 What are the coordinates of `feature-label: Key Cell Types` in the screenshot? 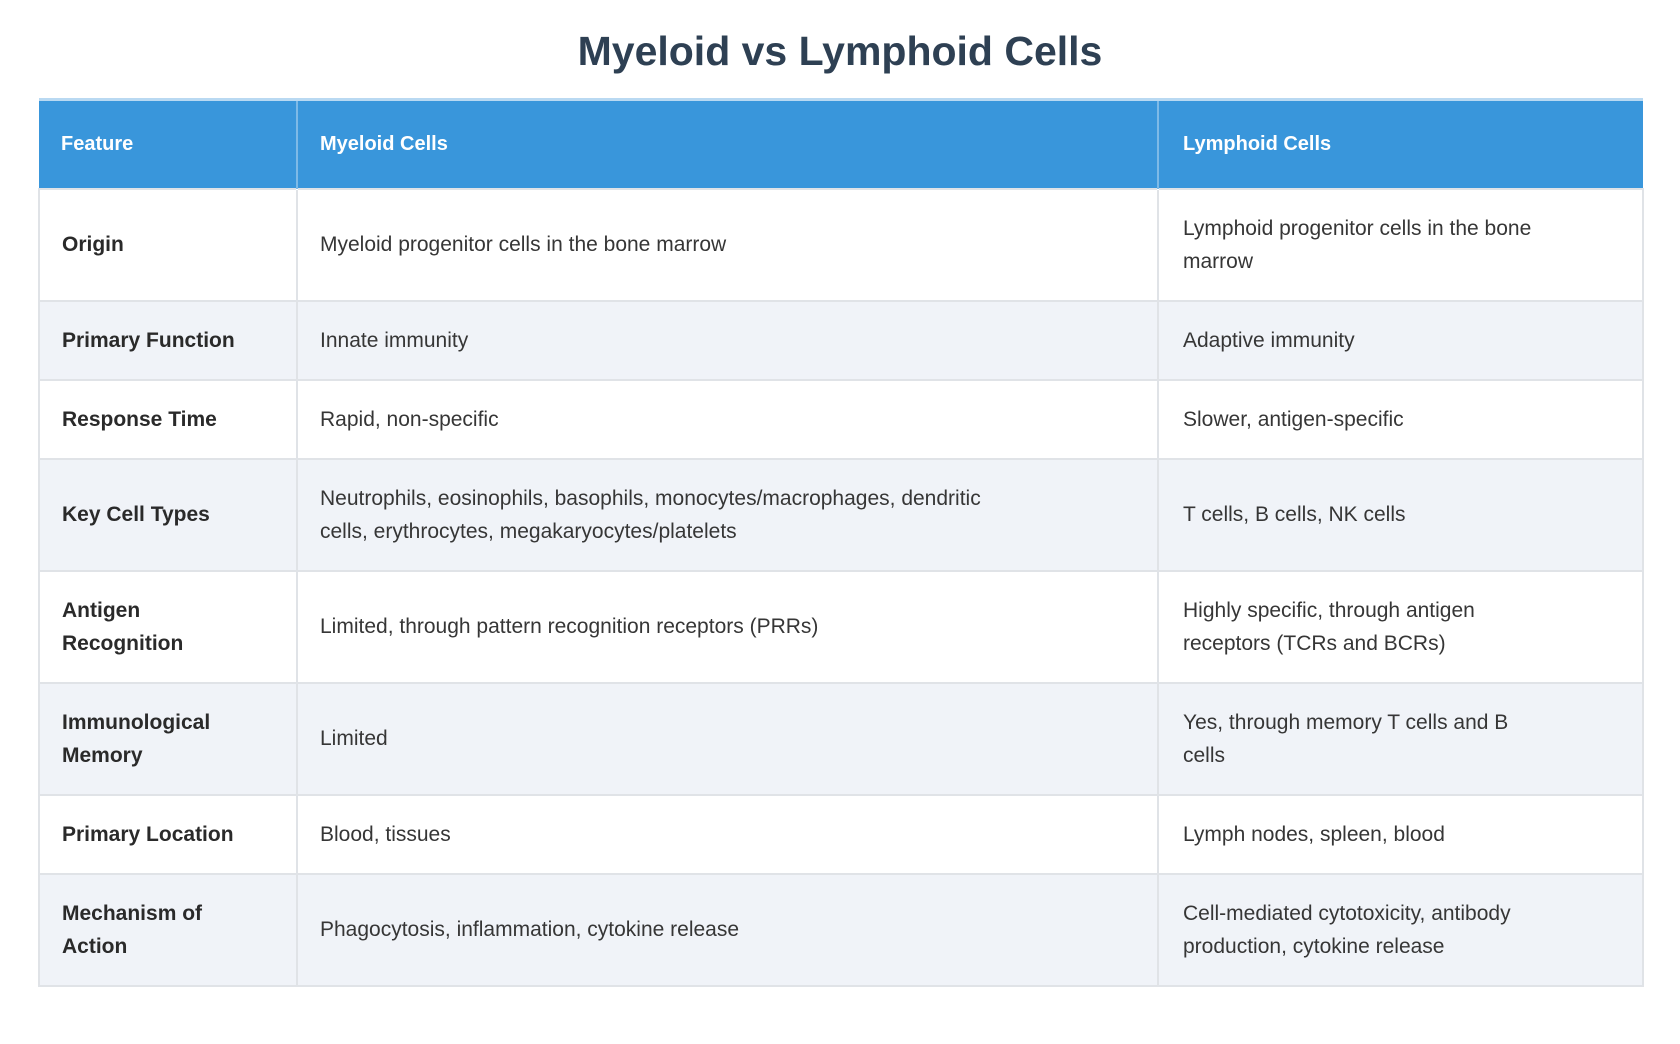 It's located at (168, 514).